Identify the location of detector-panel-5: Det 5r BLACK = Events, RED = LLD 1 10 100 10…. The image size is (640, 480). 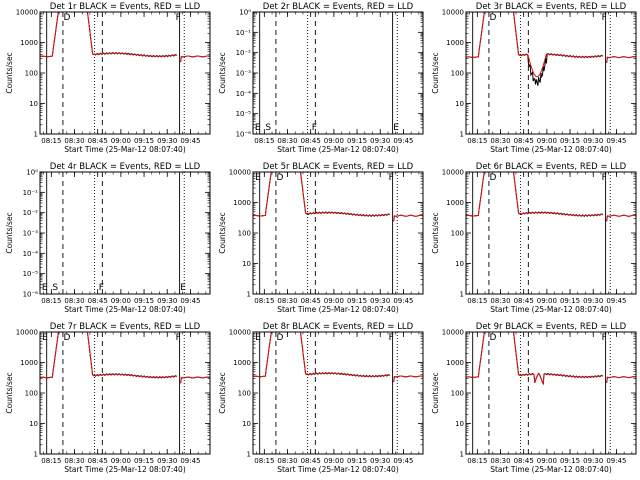
(321, 238).